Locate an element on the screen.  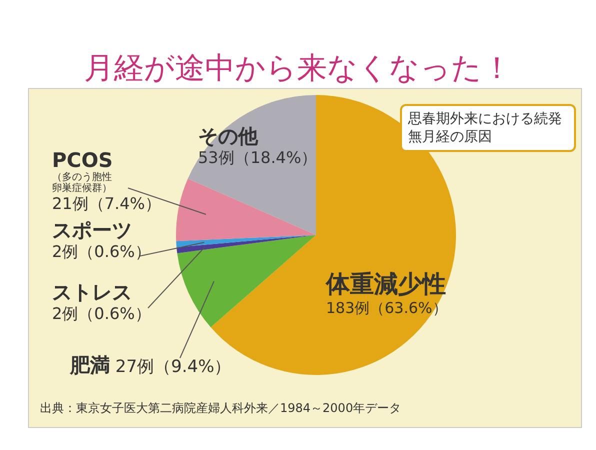
slice-label: 肥満 is located at coordinates (90, 365).